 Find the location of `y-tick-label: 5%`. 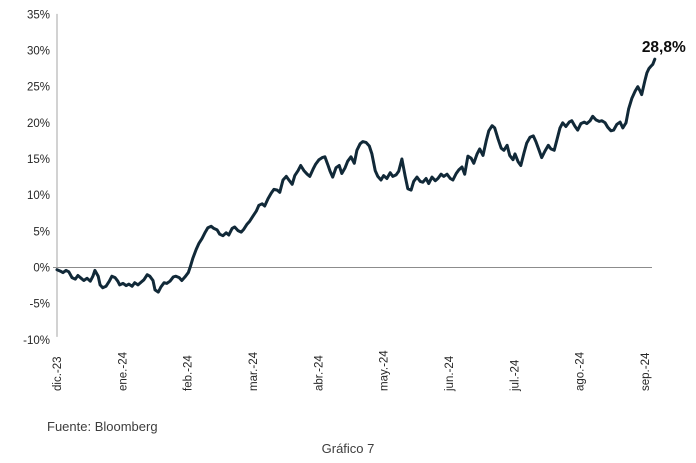

y-tick-label: 5% is located at coordinates (41, 232).